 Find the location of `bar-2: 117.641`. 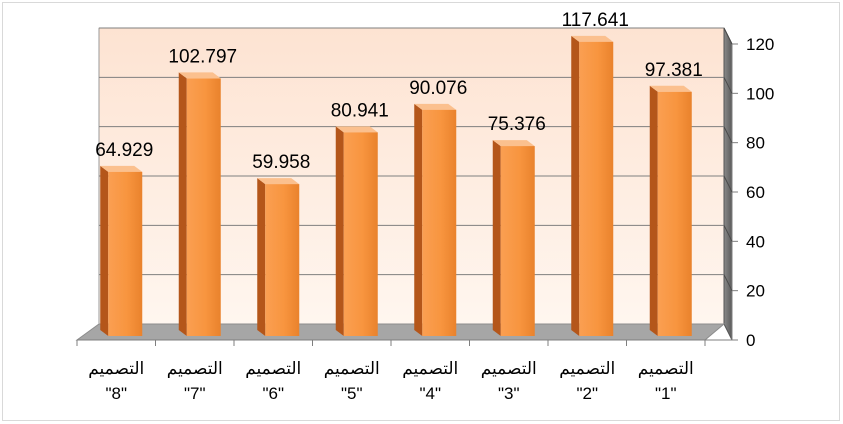

bar-2: 117.641 is located at coordinates (595, 173).